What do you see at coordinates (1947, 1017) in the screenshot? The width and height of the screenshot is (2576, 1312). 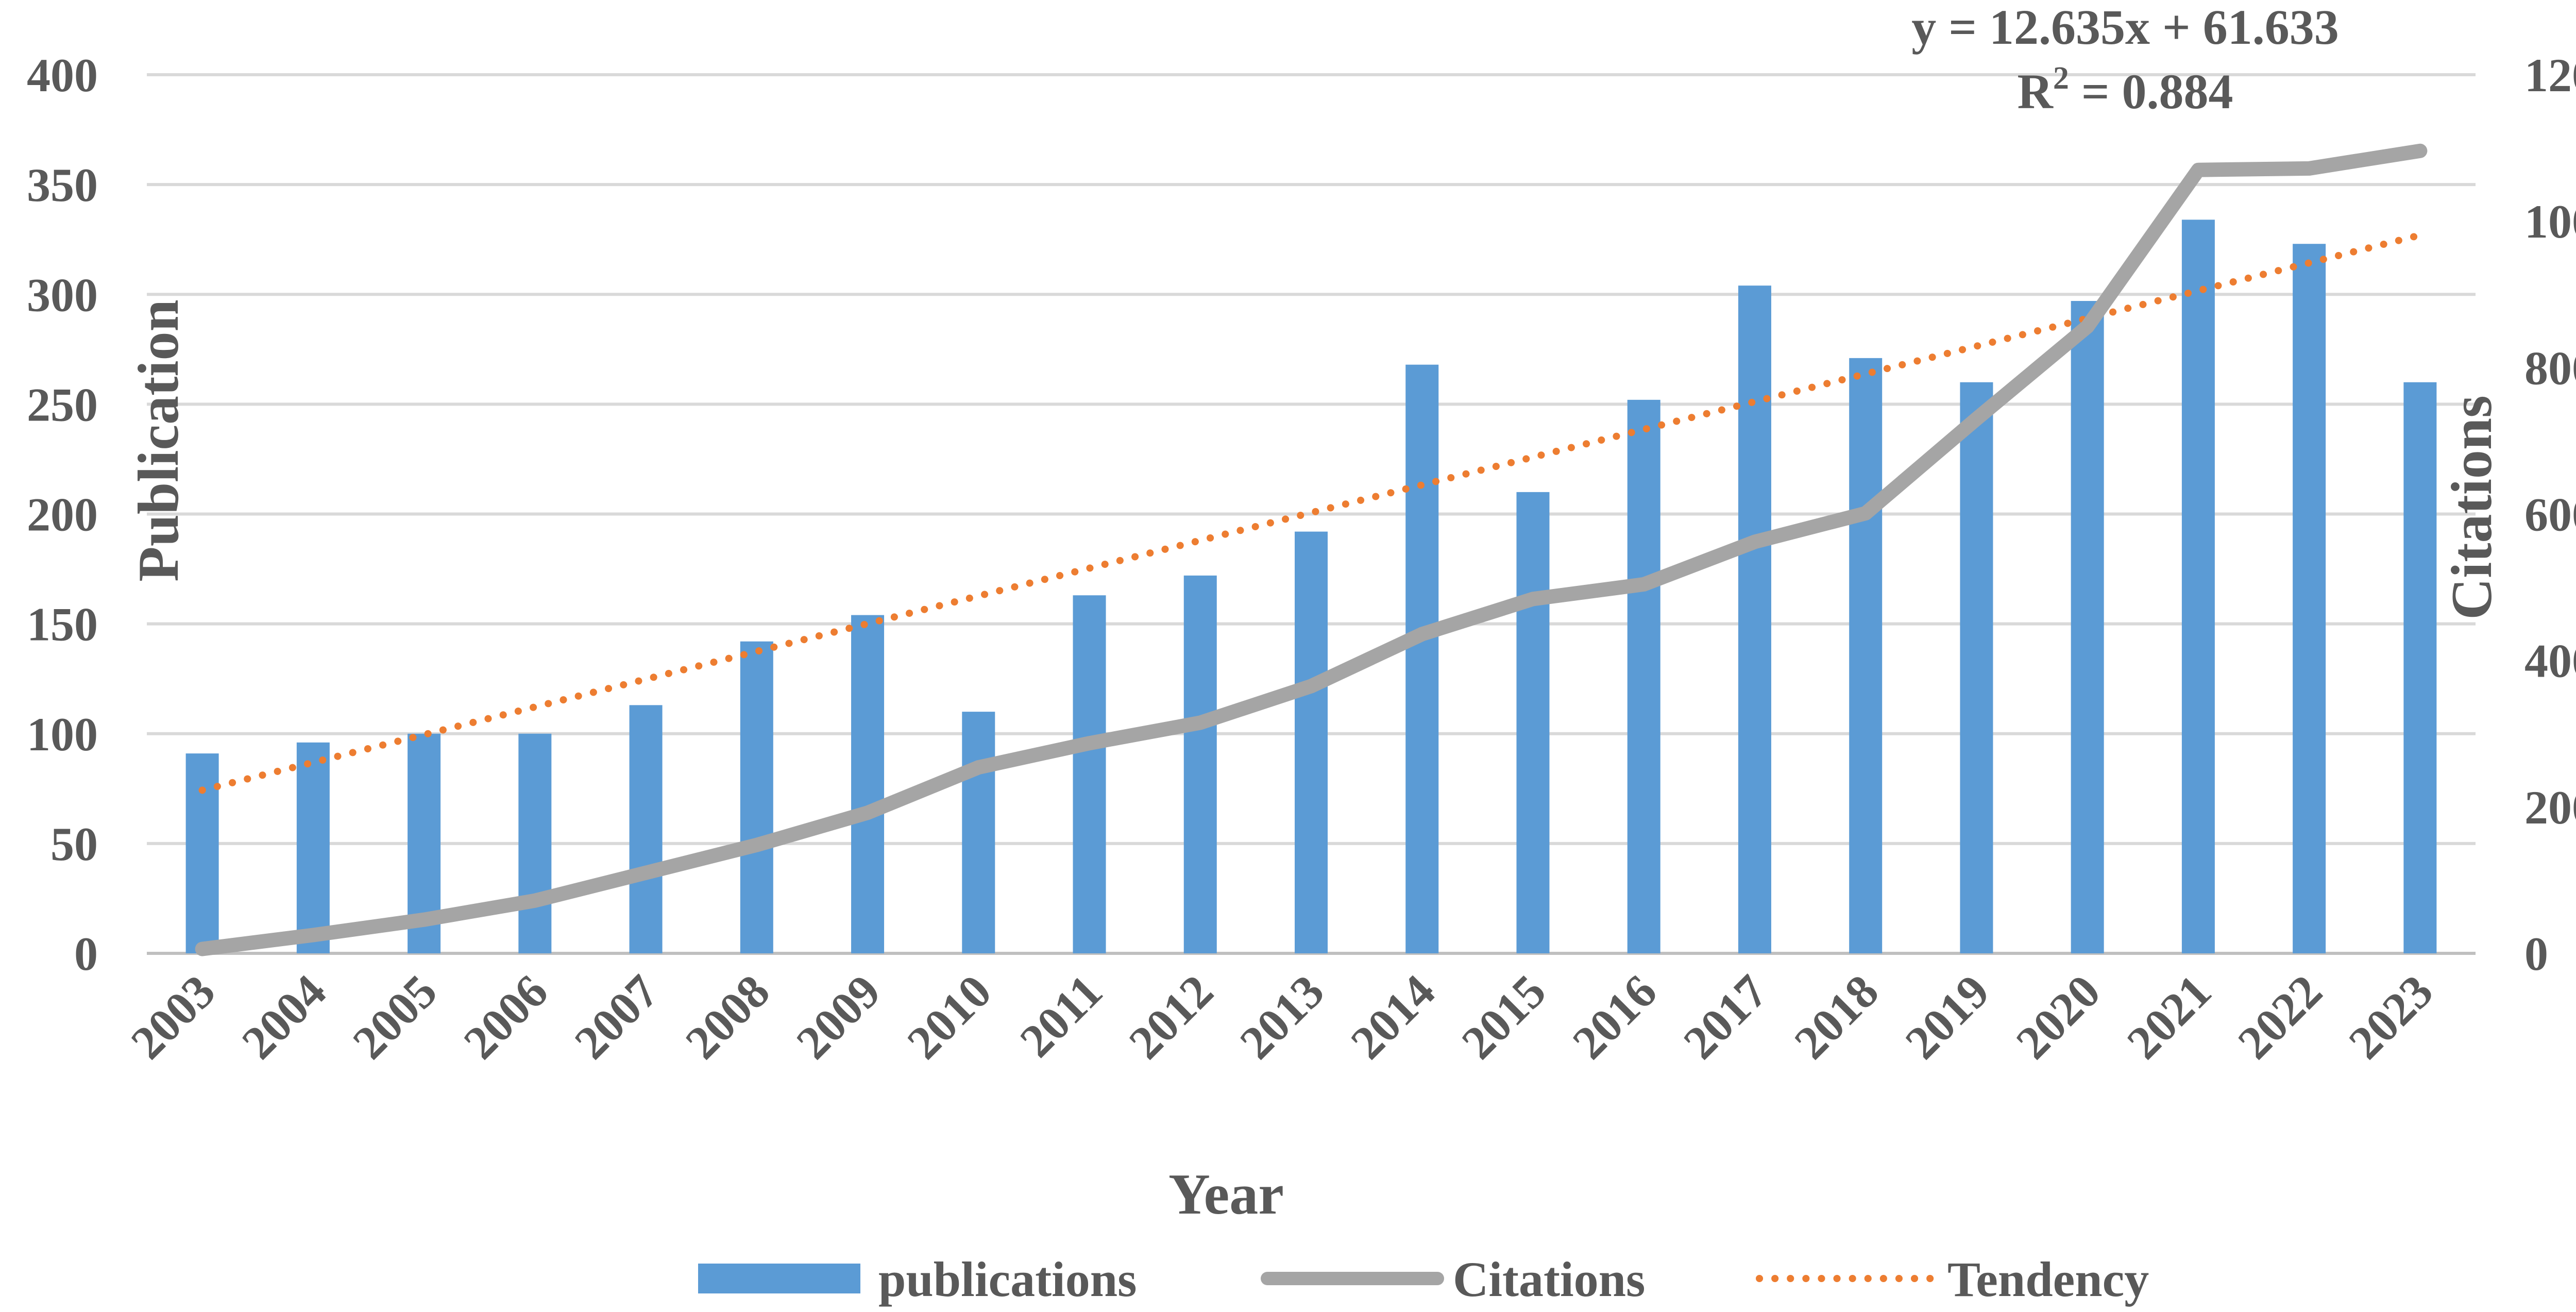 I see `x-tick-label: 2019` at bounding box center [1947, 1017].